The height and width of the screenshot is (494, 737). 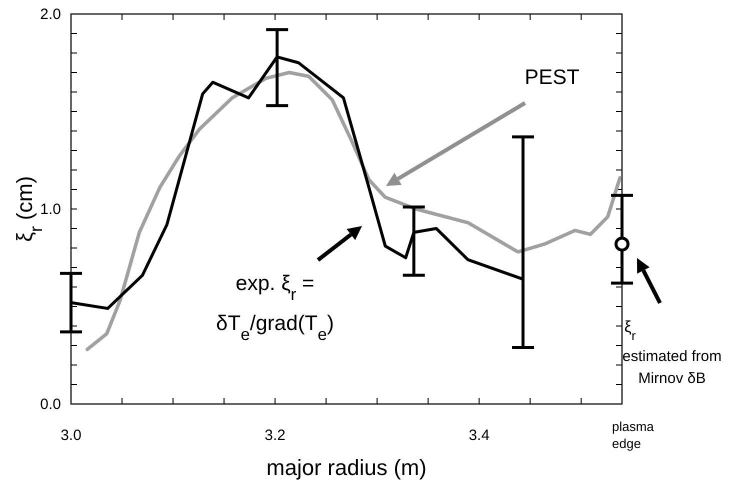 What do you see at coordinates (275, 328) in the screenshot?
I see `annotation: δT$_{e}$/grad(T$_{e}$)` at bounding box center [275, 328].